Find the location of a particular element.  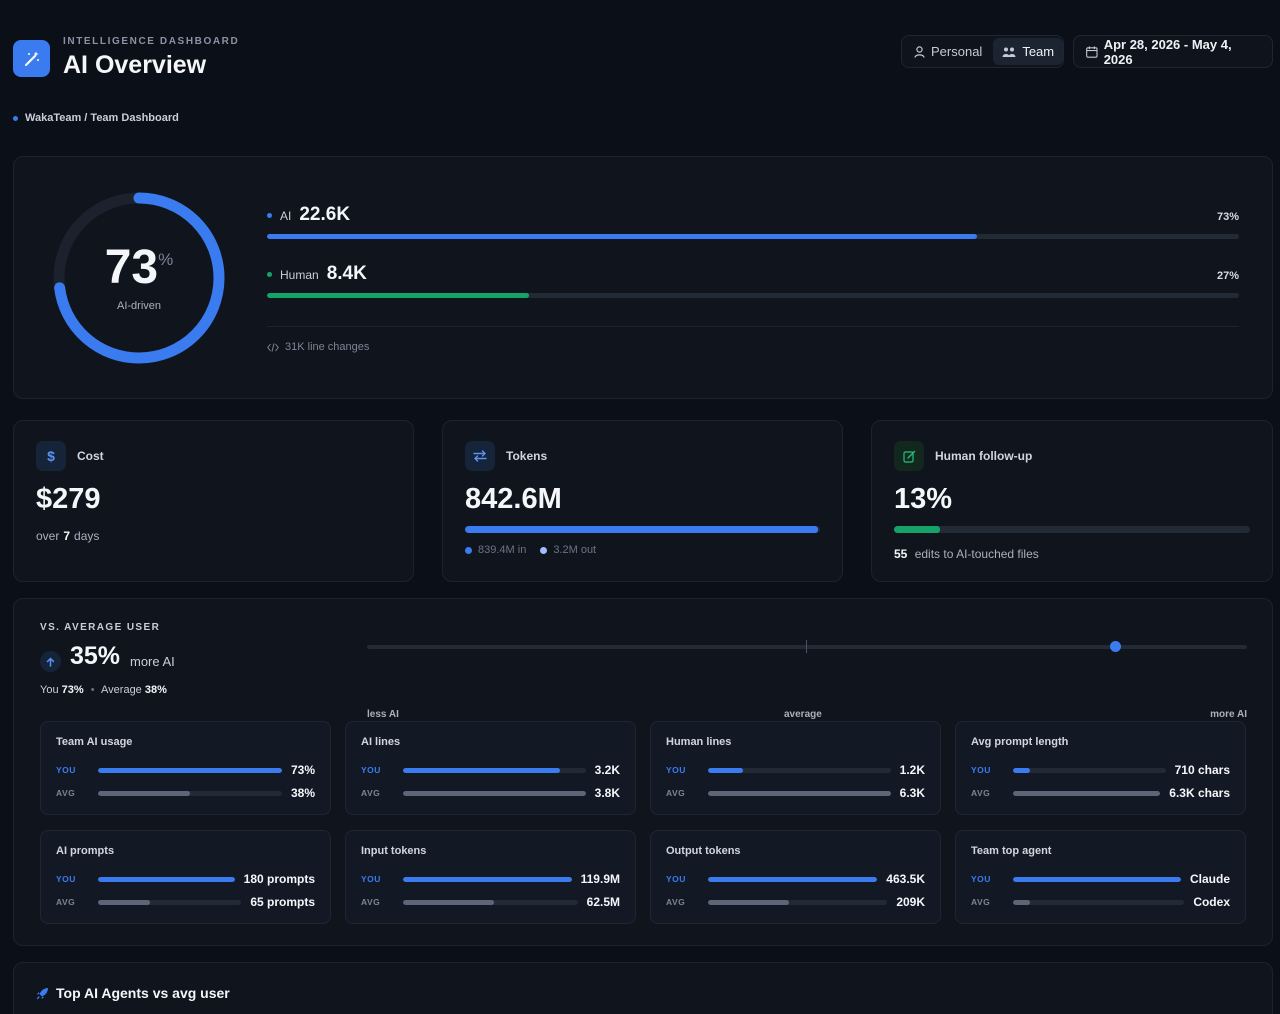

metric-tile: Team top agent YOU Claude AVG Codex is located at coordinates (1100, 877).